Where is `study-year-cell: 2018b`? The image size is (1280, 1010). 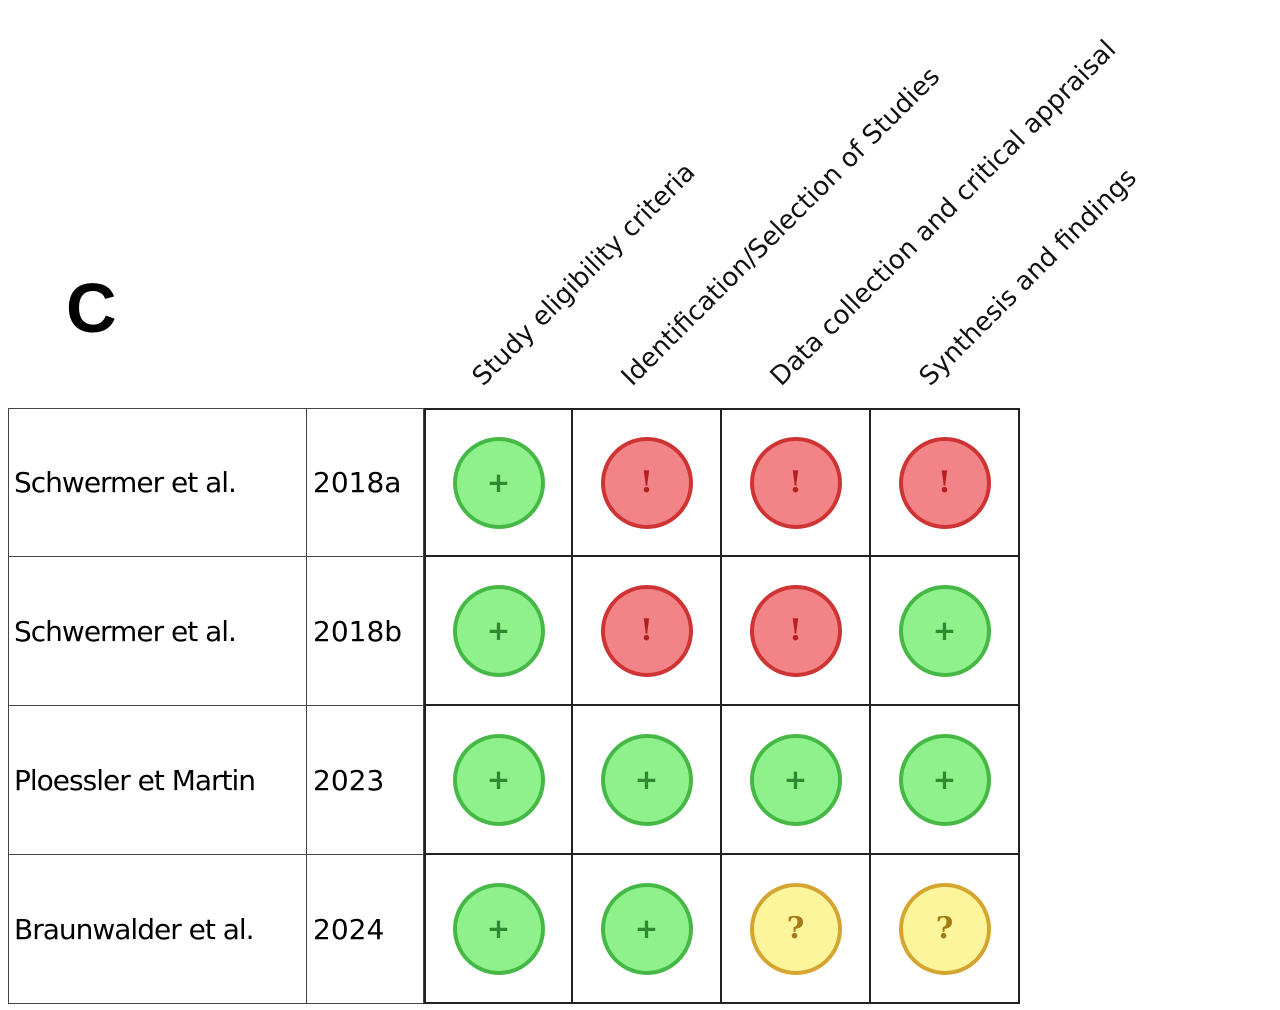 study-year-cell: 2018b is located at coordinates (365, 631).